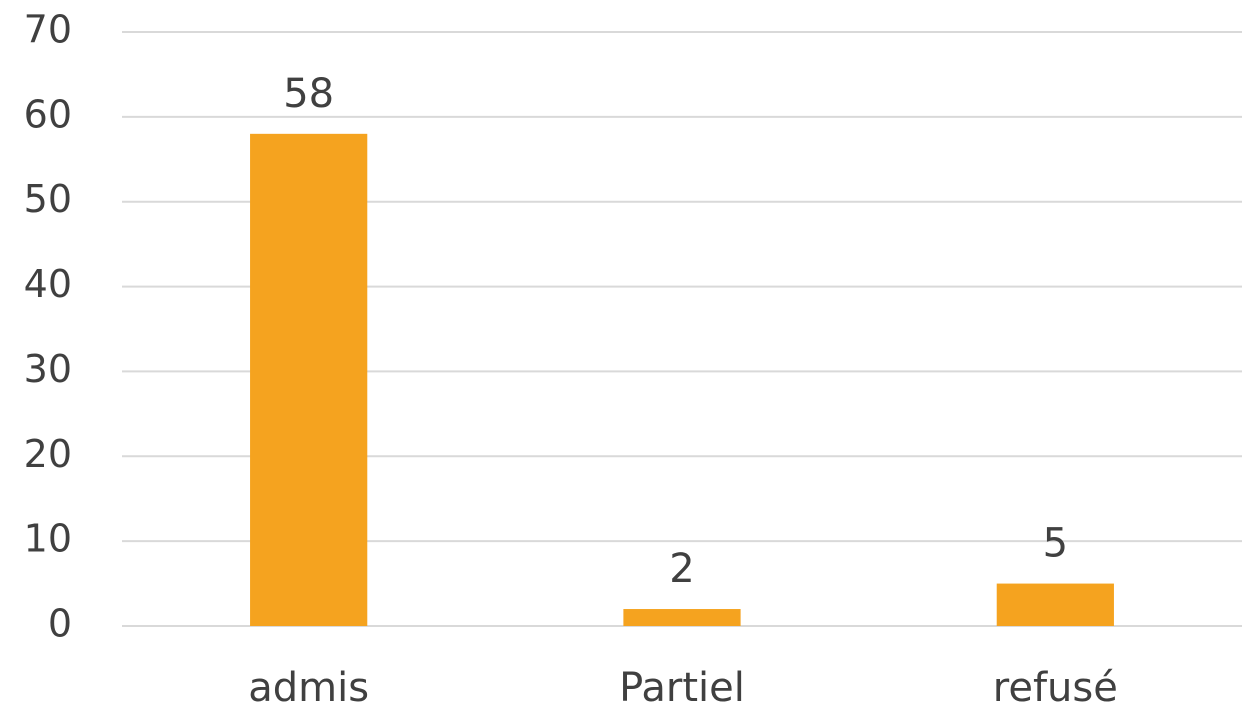  I want to click on y-tick-label: 70, so click(48, 30).